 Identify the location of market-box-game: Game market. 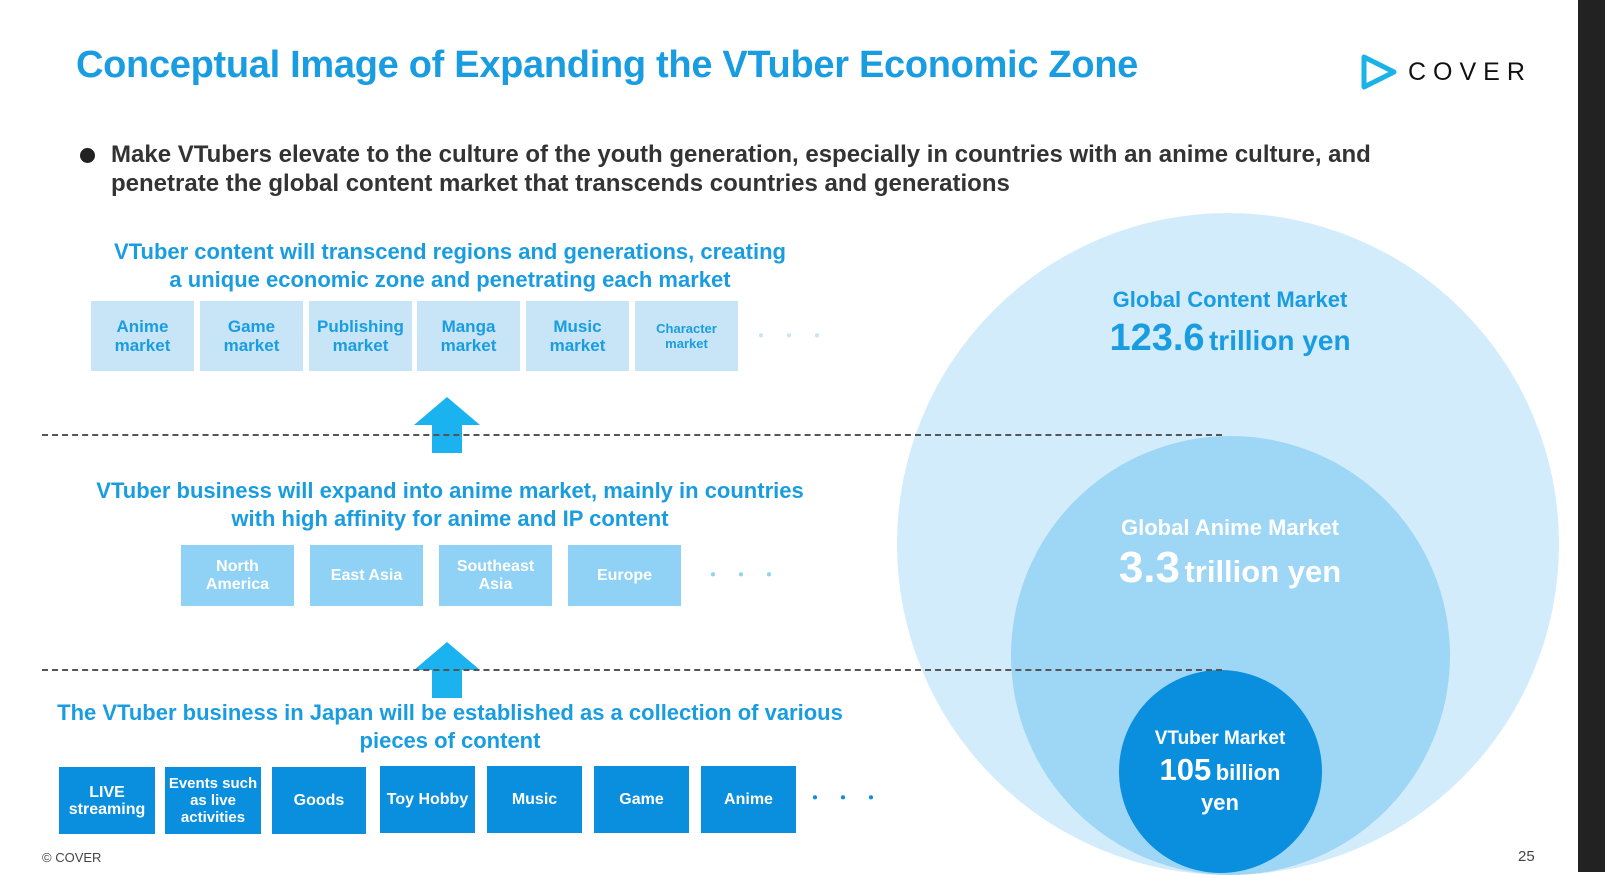
(251, 336).